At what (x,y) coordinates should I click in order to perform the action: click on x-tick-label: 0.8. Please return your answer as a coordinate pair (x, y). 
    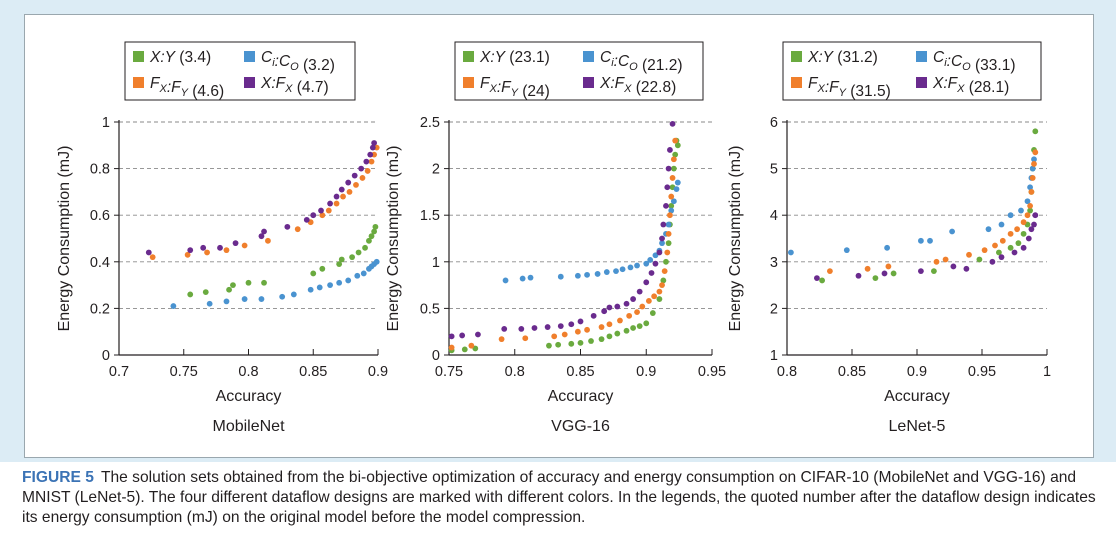
    Looking at the image, I should click on (787, 372).